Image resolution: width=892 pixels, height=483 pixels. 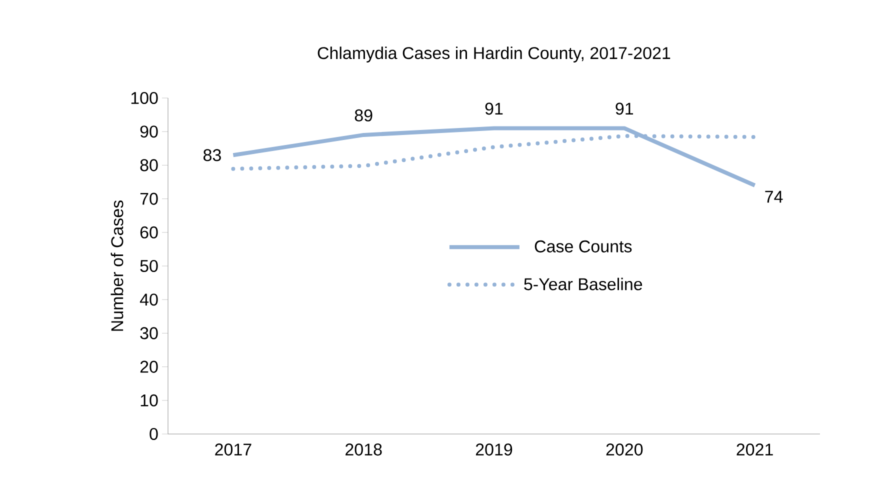 I want to click on legend-label: Case Counts, so click(x=583, y=246).